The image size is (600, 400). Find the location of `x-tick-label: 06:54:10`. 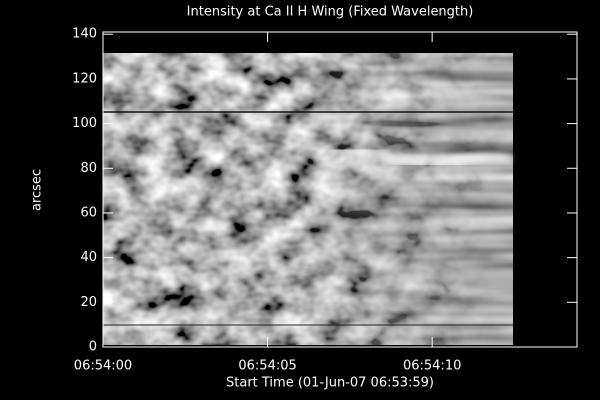

x-tick-label: 06:54:10 is located at coordinates (432, 366).